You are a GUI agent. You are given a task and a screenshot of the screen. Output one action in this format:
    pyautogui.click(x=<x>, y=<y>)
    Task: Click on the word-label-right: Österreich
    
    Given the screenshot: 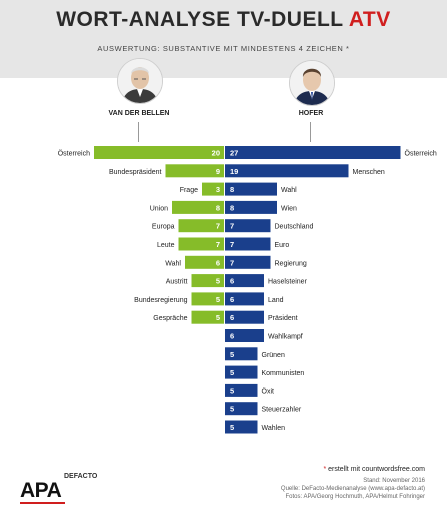 What is the action you would take?
    pyautogui.click(x=421, y=154)
    